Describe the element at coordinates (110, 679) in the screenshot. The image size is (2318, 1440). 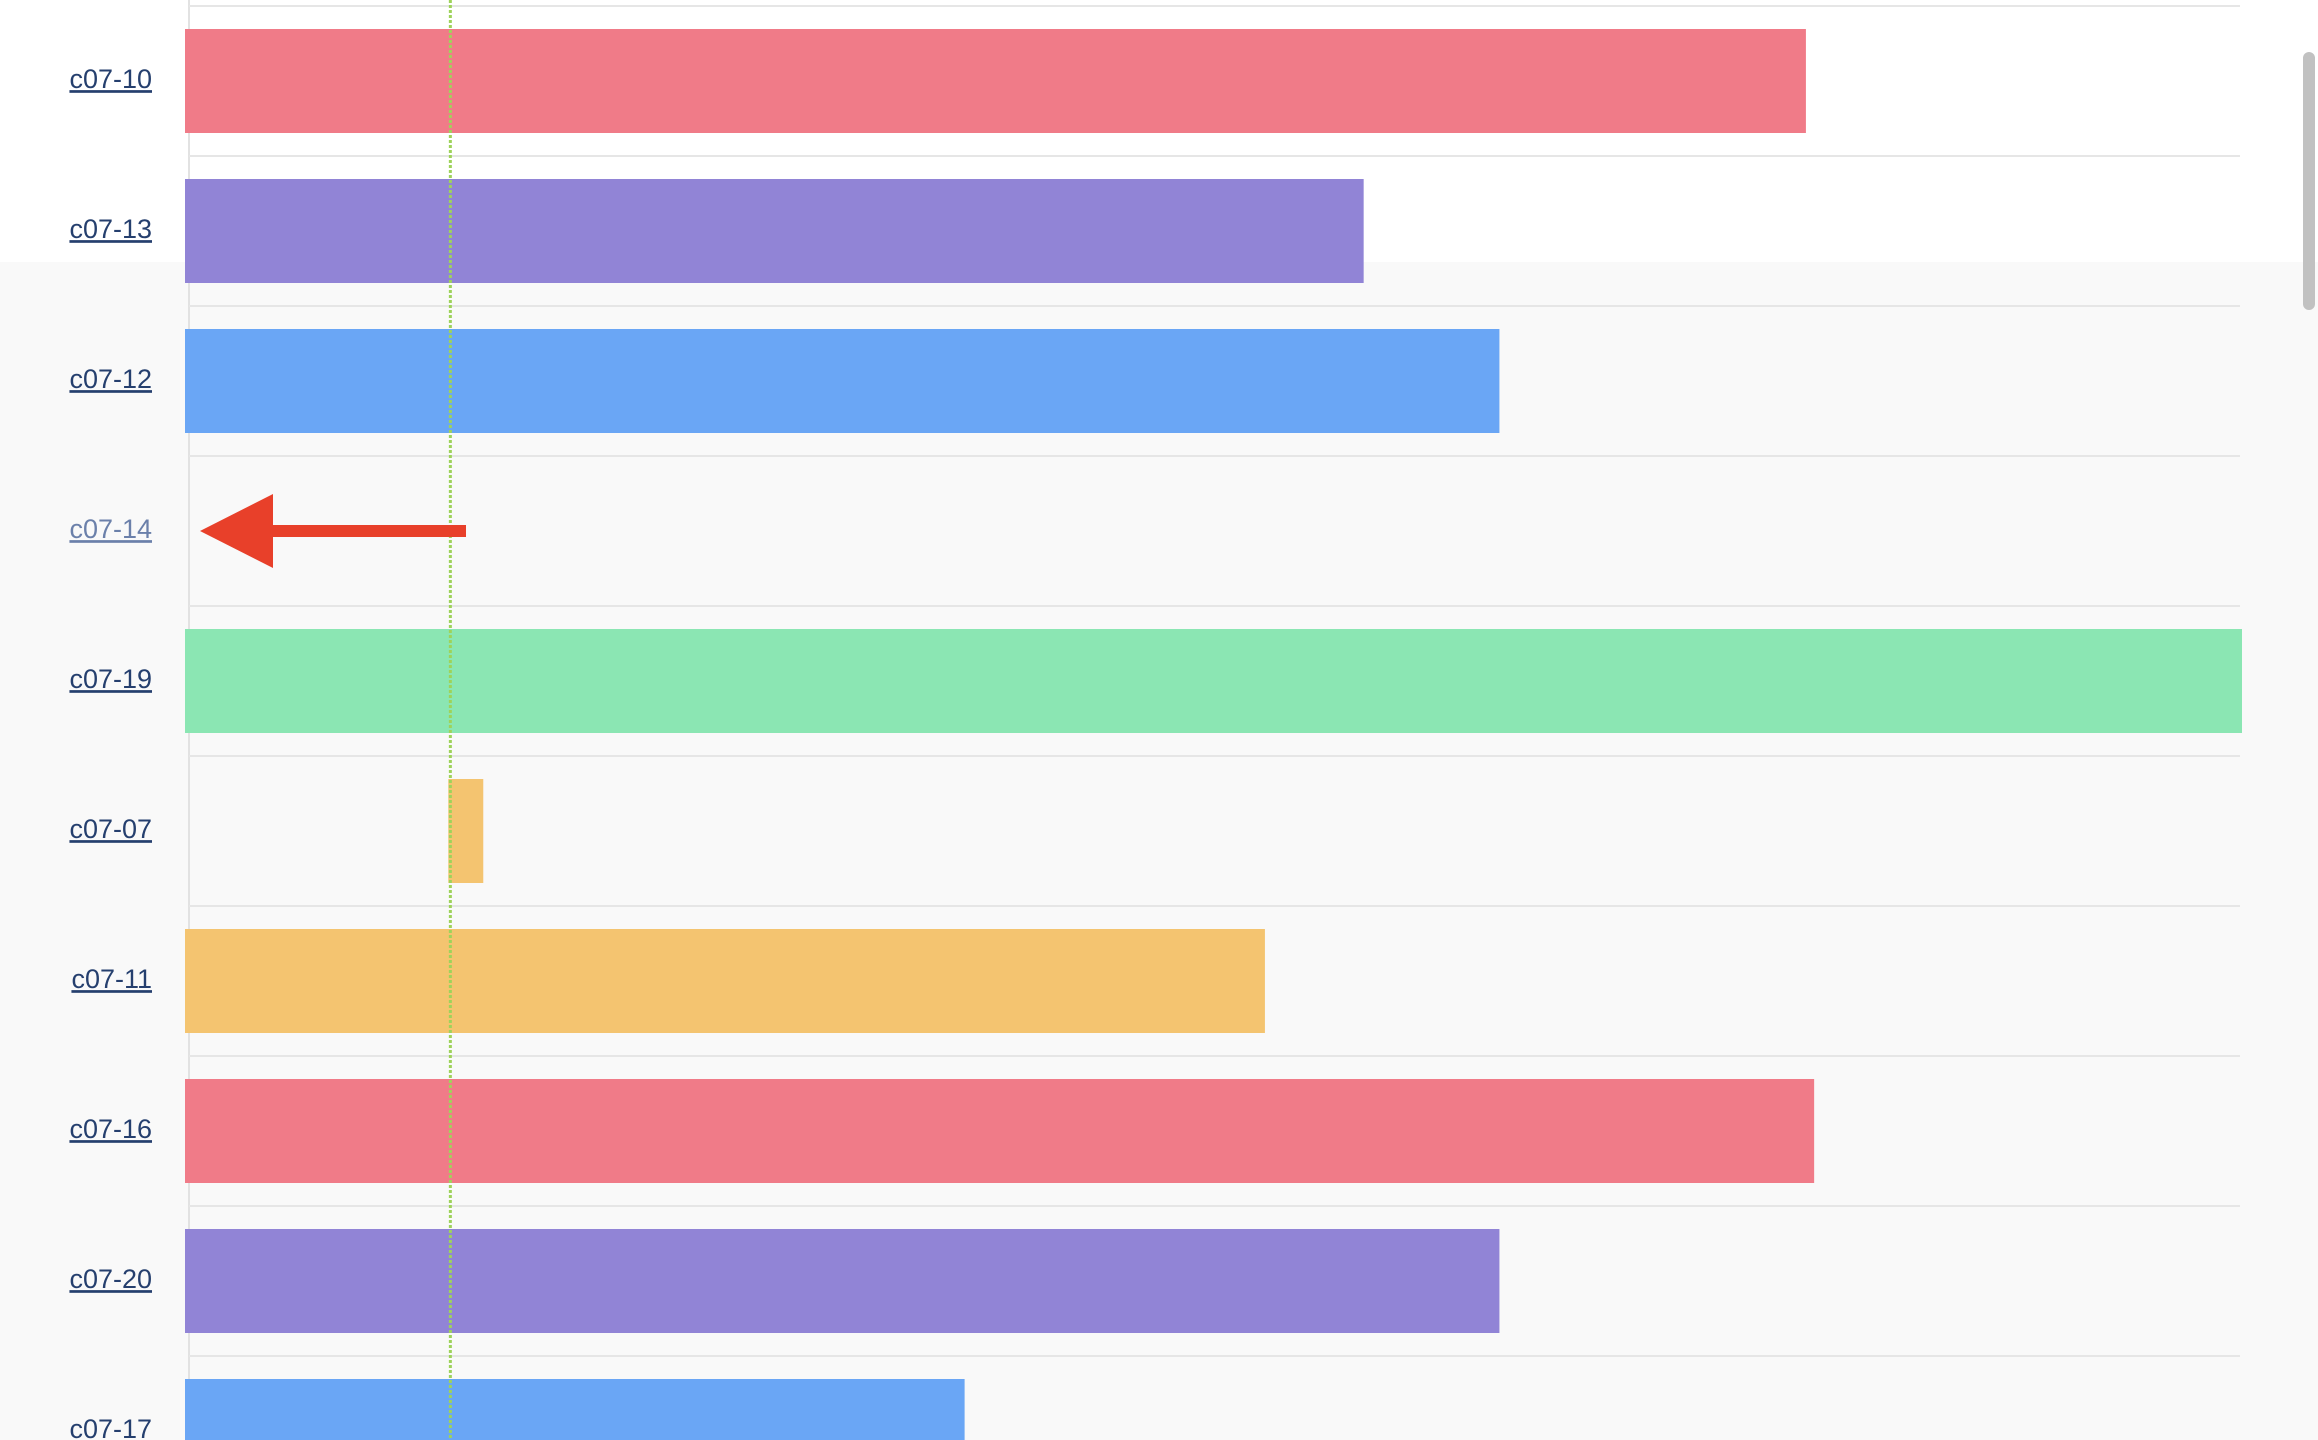
I see `row-label: c07-19` at that location.